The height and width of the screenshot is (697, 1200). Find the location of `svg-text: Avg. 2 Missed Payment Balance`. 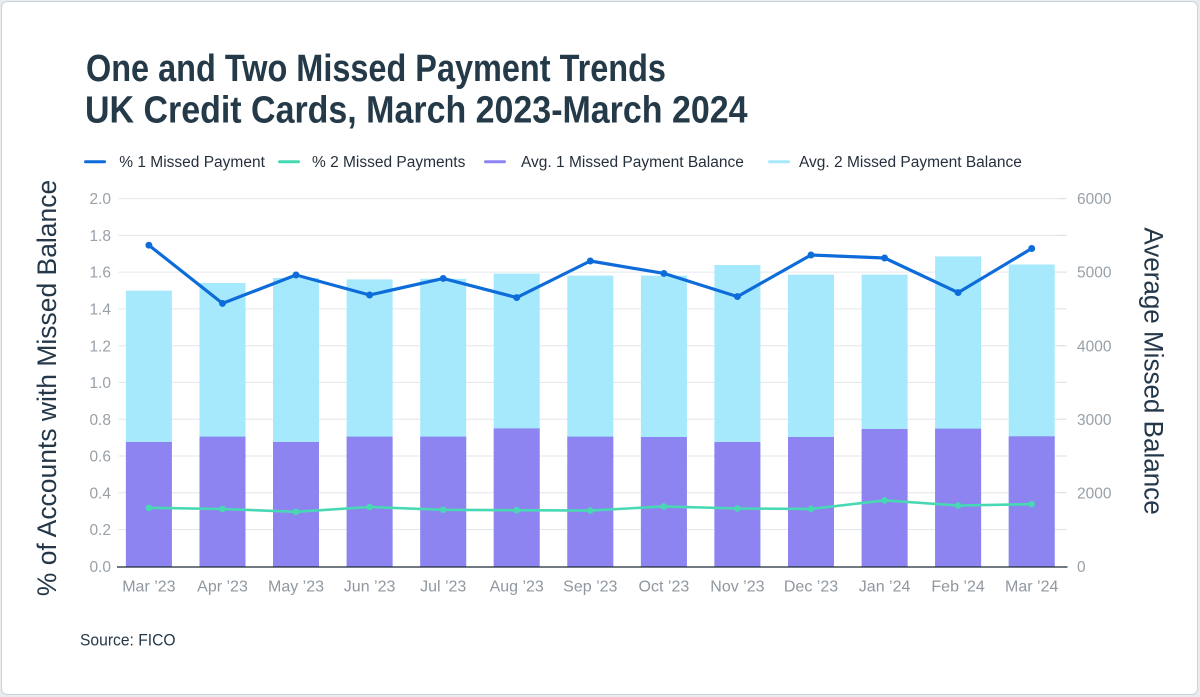

svg-text: Avg. 2 Missed Payment Balance is located at coordinates (910, 162).